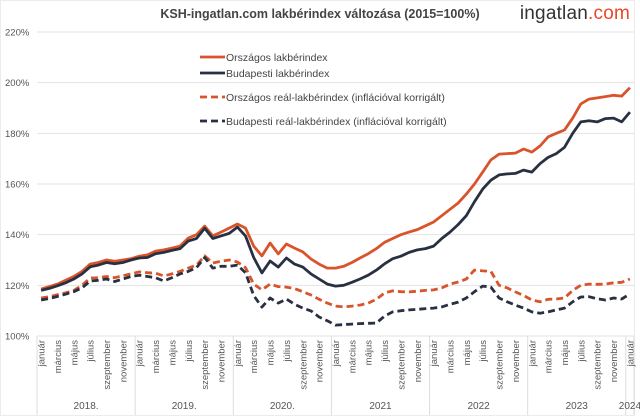 This screenshot has height=417, width=640. I want to click on year-label: 2023, so click(577, 406).